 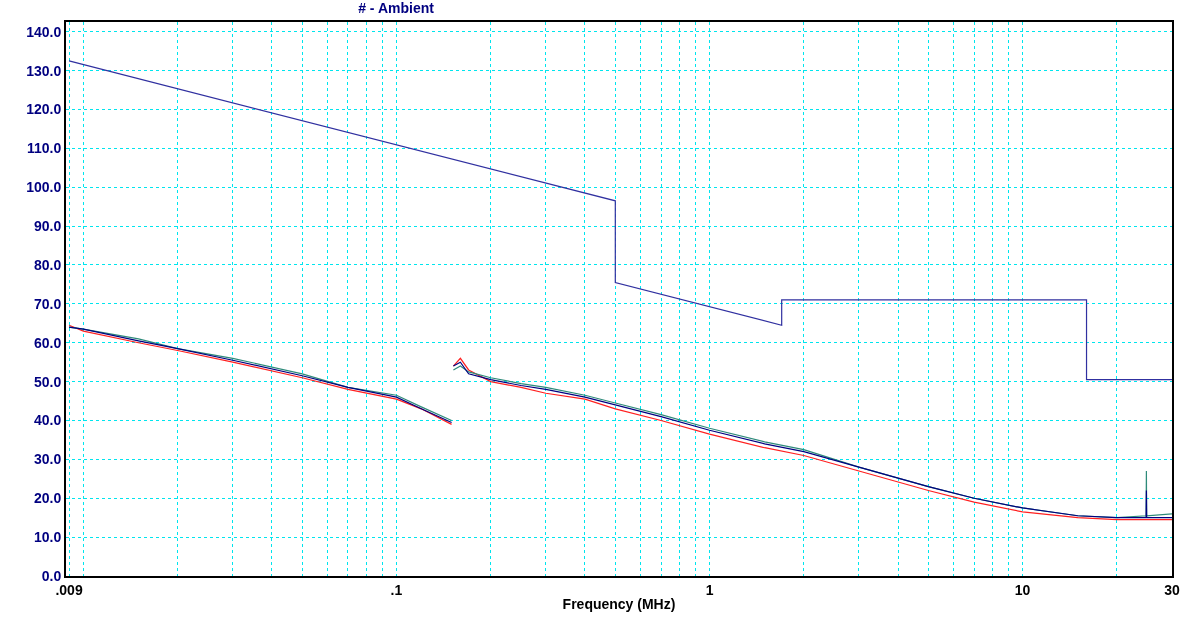 What do you see at coordinates (709, 589) in the screenshot?
I see `x-tick-label: 1` at bounding box center [709, 589].